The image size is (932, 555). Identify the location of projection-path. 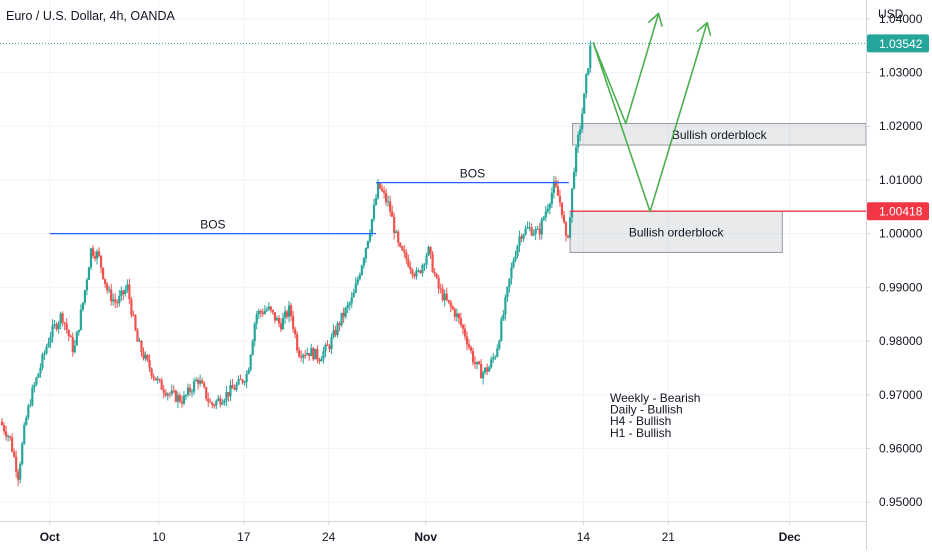
(650, 117).